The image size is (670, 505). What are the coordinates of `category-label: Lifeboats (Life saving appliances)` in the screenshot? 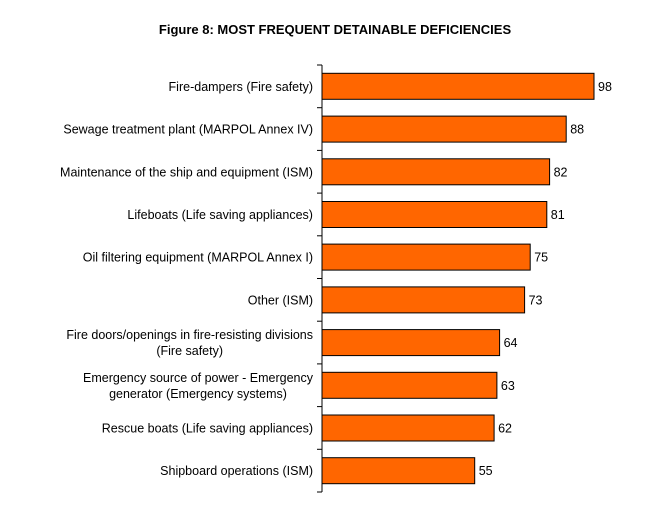 It's located at (220, 215).